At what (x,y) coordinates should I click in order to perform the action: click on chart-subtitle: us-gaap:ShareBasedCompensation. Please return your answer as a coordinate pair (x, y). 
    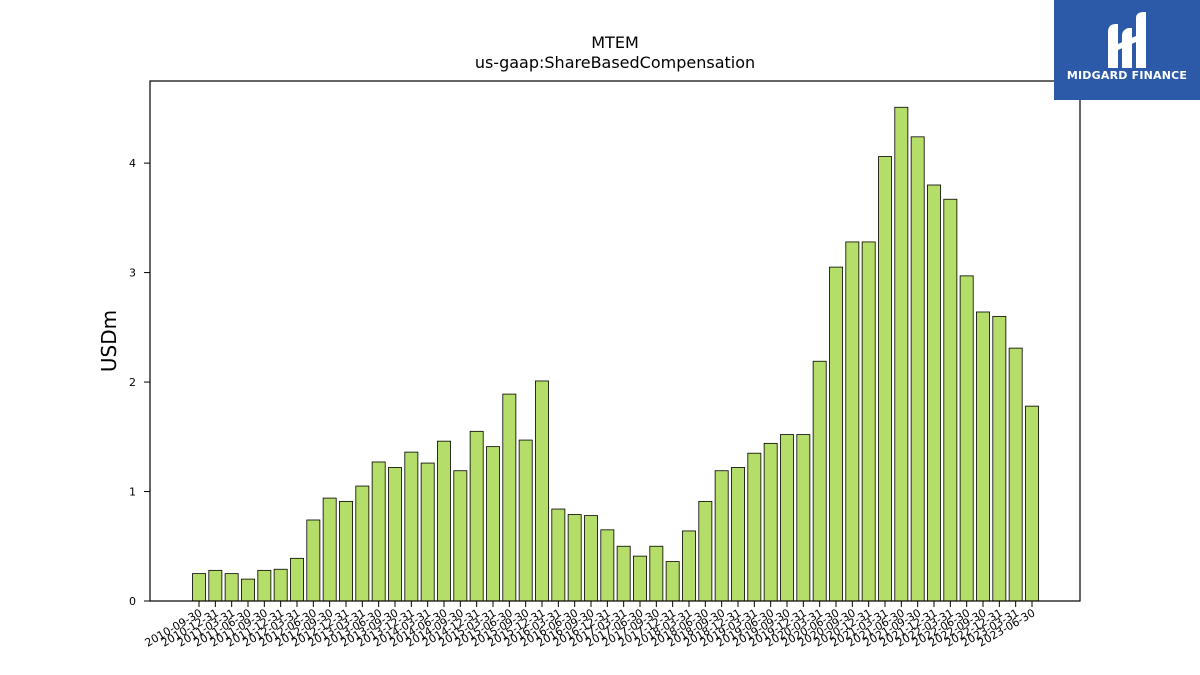
    Looking at the image, I should click on (615, 62).